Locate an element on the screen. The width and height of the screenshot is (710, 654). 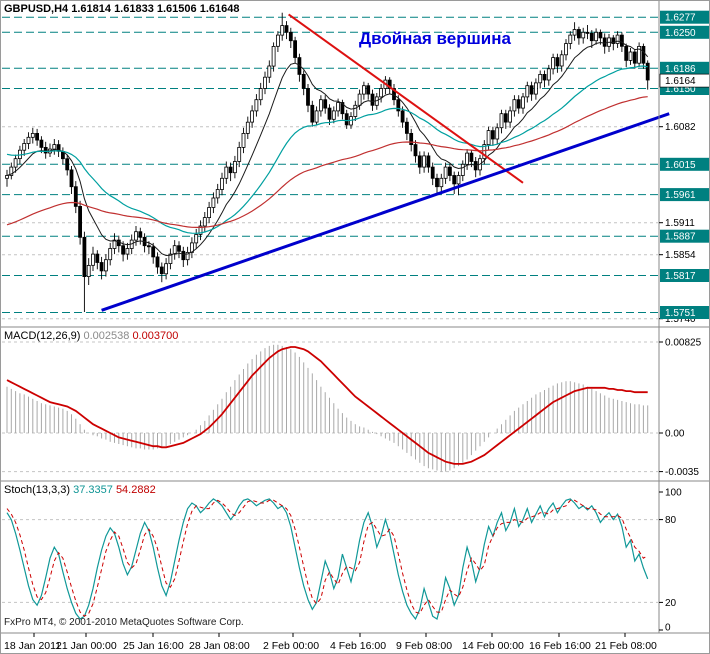
price-level-badge-label: 1.5751 is located at coordinates (680, 313).